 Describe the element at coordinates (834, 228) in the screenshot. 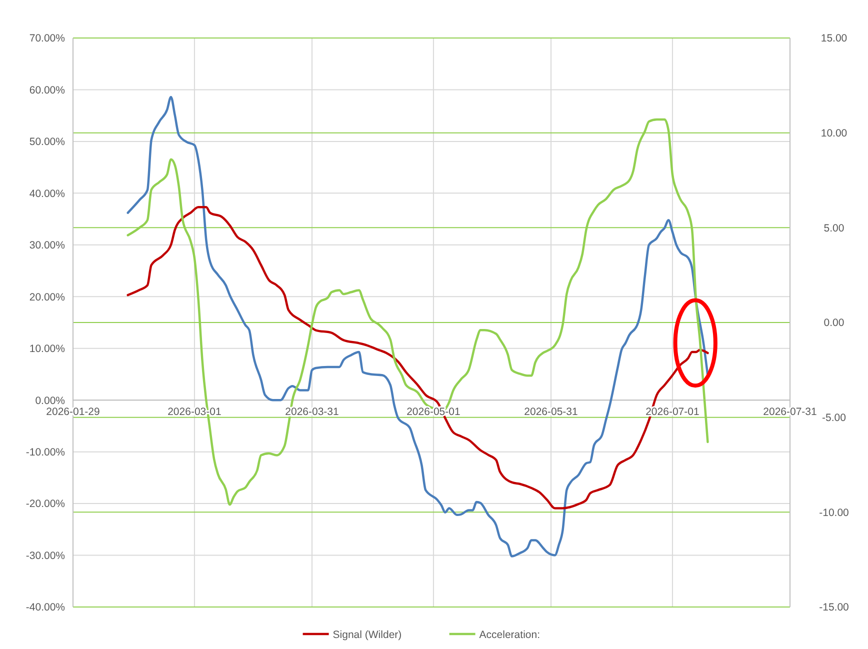

I see `y2-tick-label: 5.00` at that location.